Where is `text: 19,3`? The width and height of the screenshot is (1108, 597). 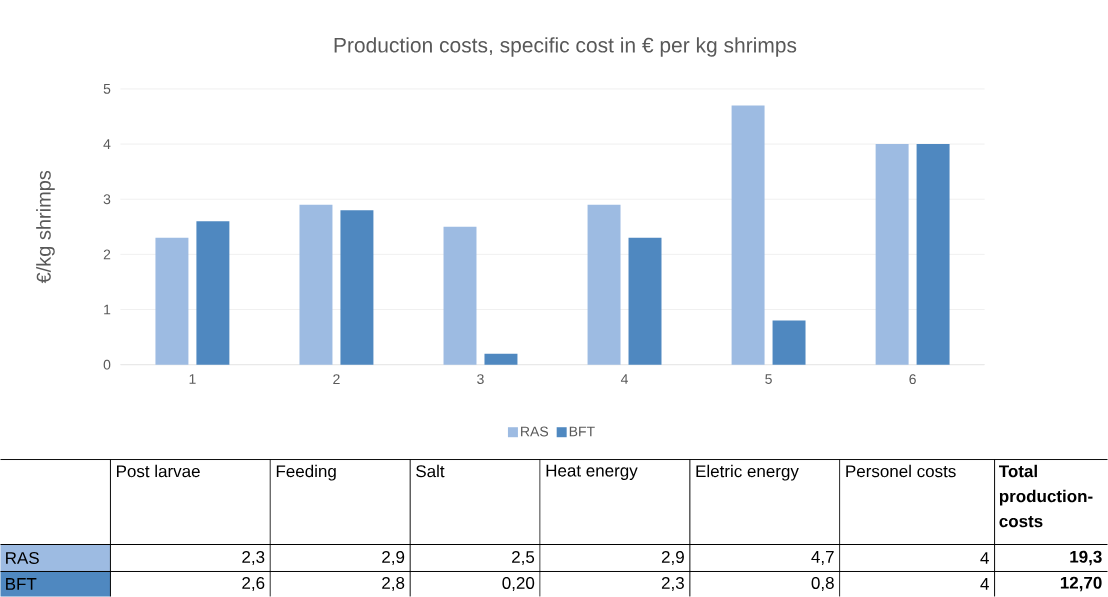
text: 19,3 is located at coordinates (1086, 558).